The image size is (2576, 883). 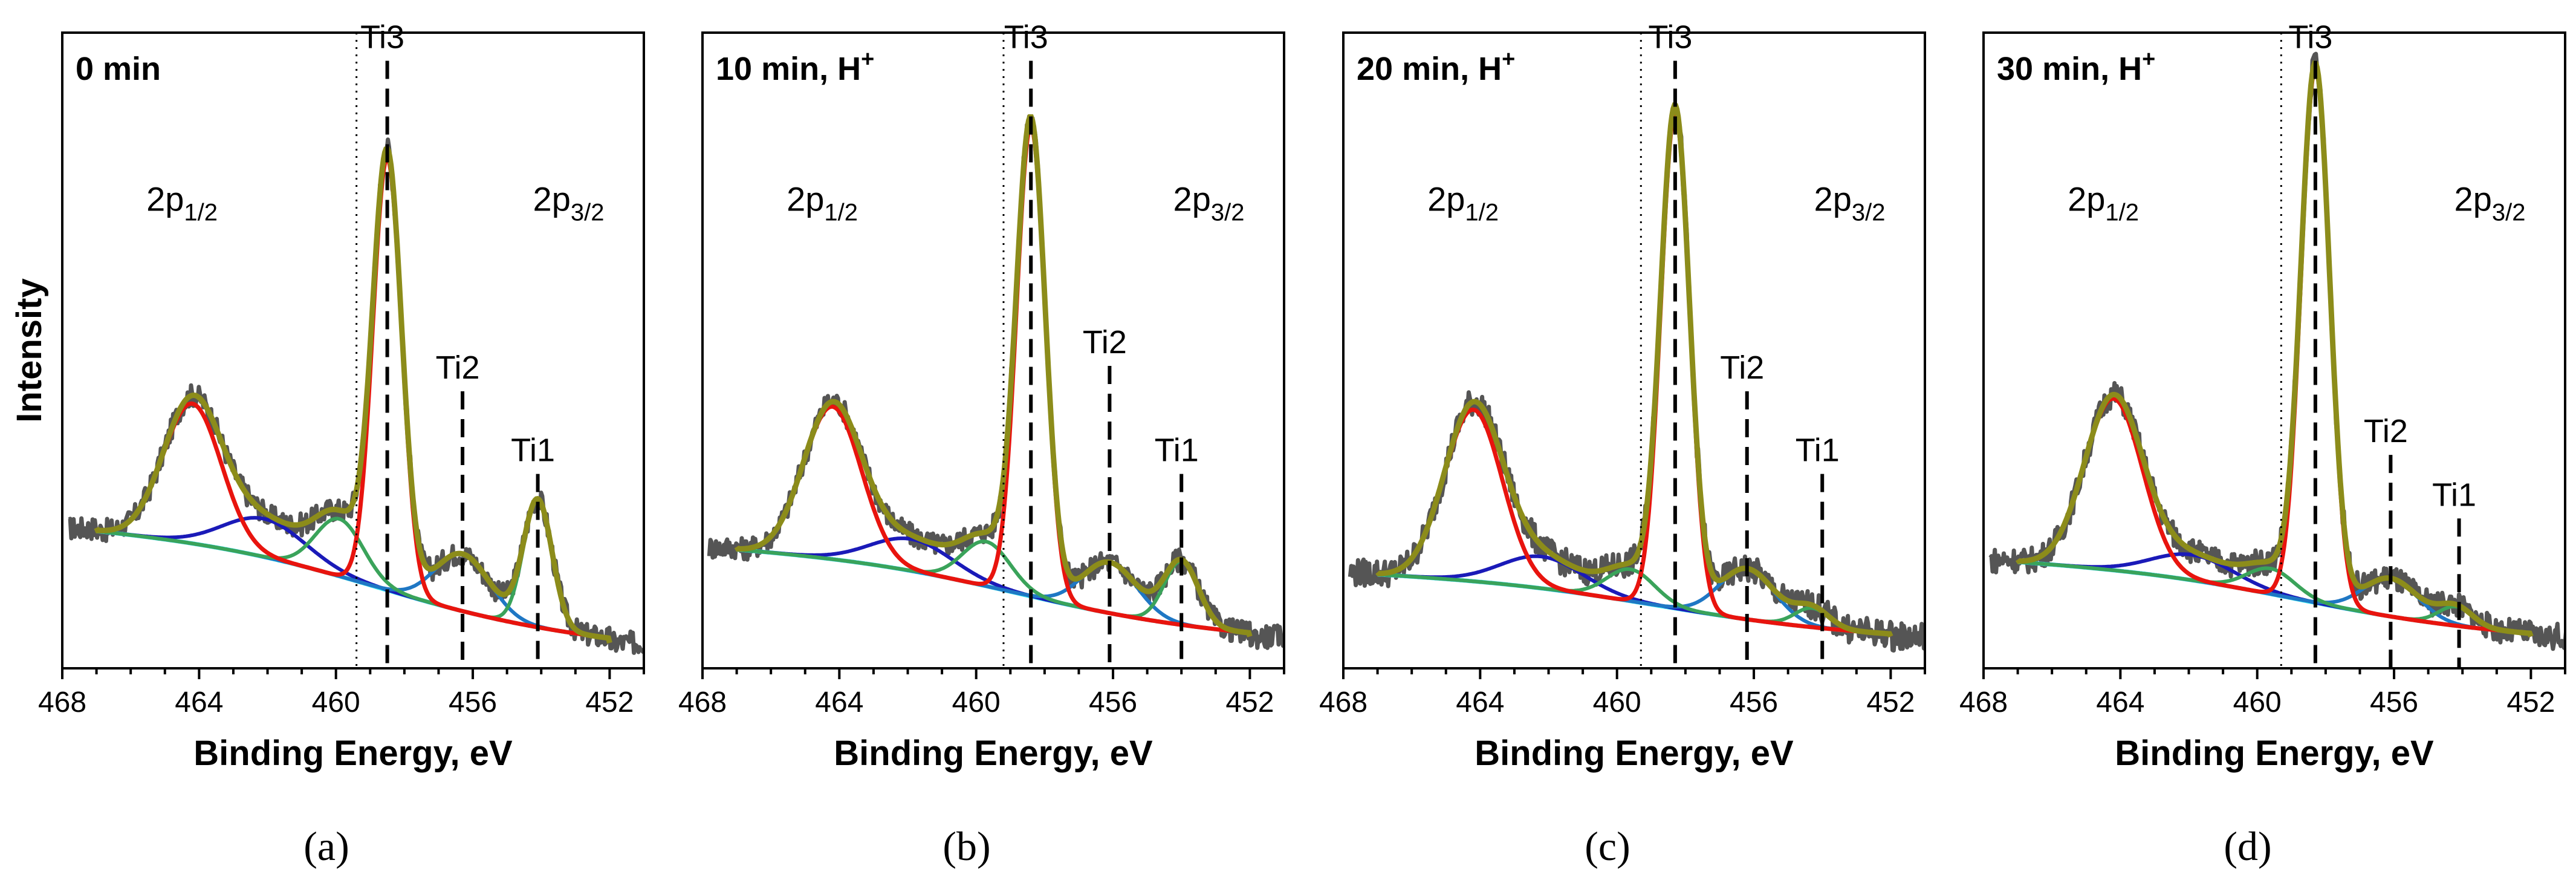 I want to click on panel-title-text: 20 min, H, so click(x=1430, y=69).